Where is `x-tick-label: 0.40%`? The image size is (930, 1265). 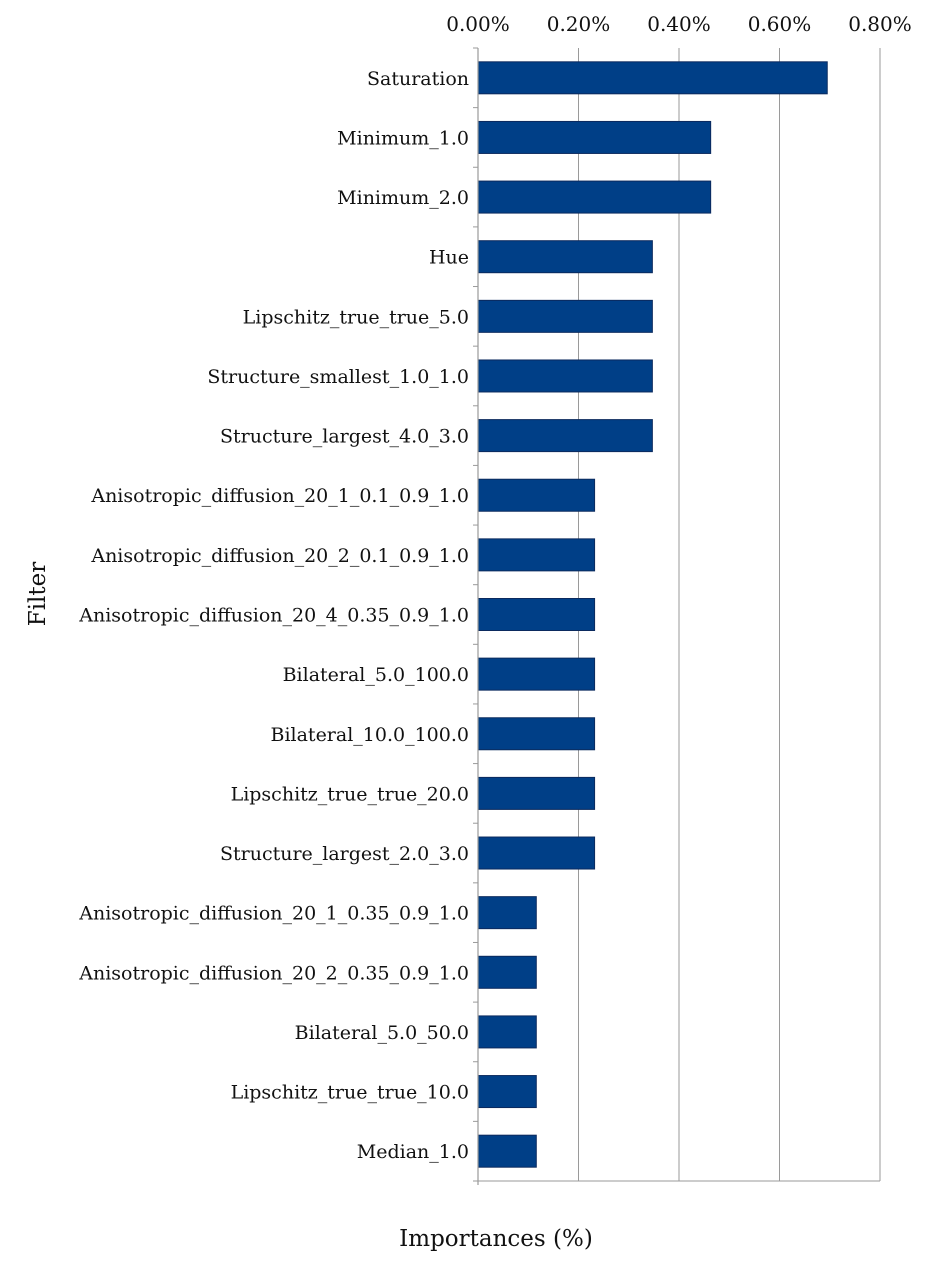
x-tick-label: 0.40% is located at coordinates (679, 24).